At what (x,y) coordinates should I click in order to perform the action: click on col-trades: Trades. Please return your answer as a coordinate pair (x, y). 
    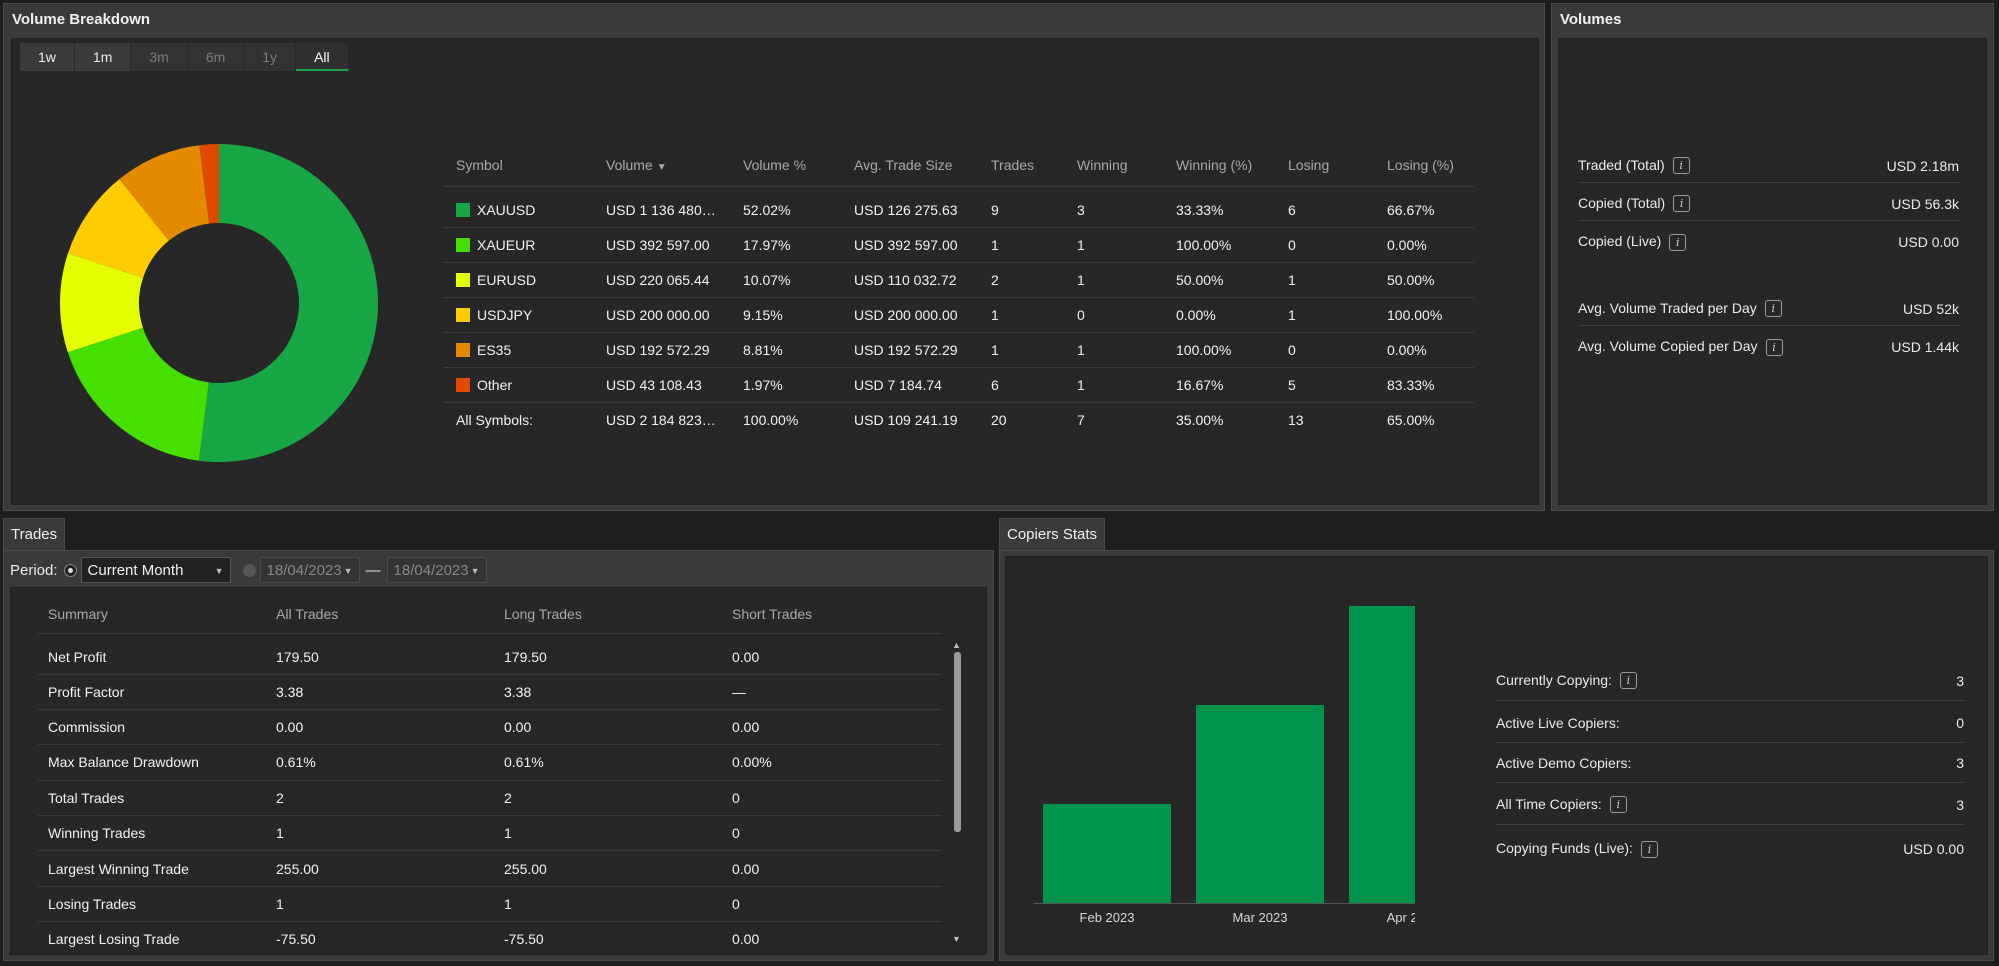
    Looking at the image, I should click on (1022, 165).